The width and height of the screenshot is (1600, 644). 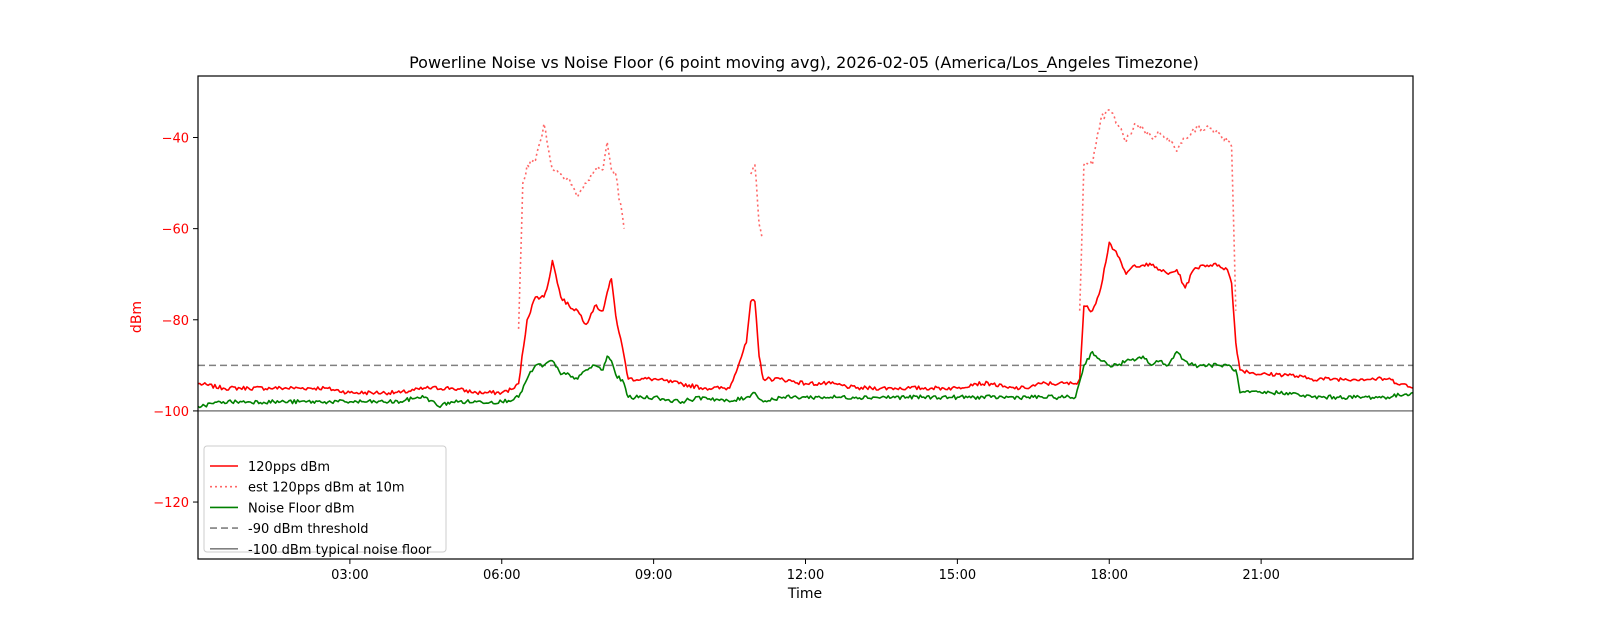 I want to click on legend-item-90-dbm-threshold: -90 dBm threshold, so click(x=289, y=529).